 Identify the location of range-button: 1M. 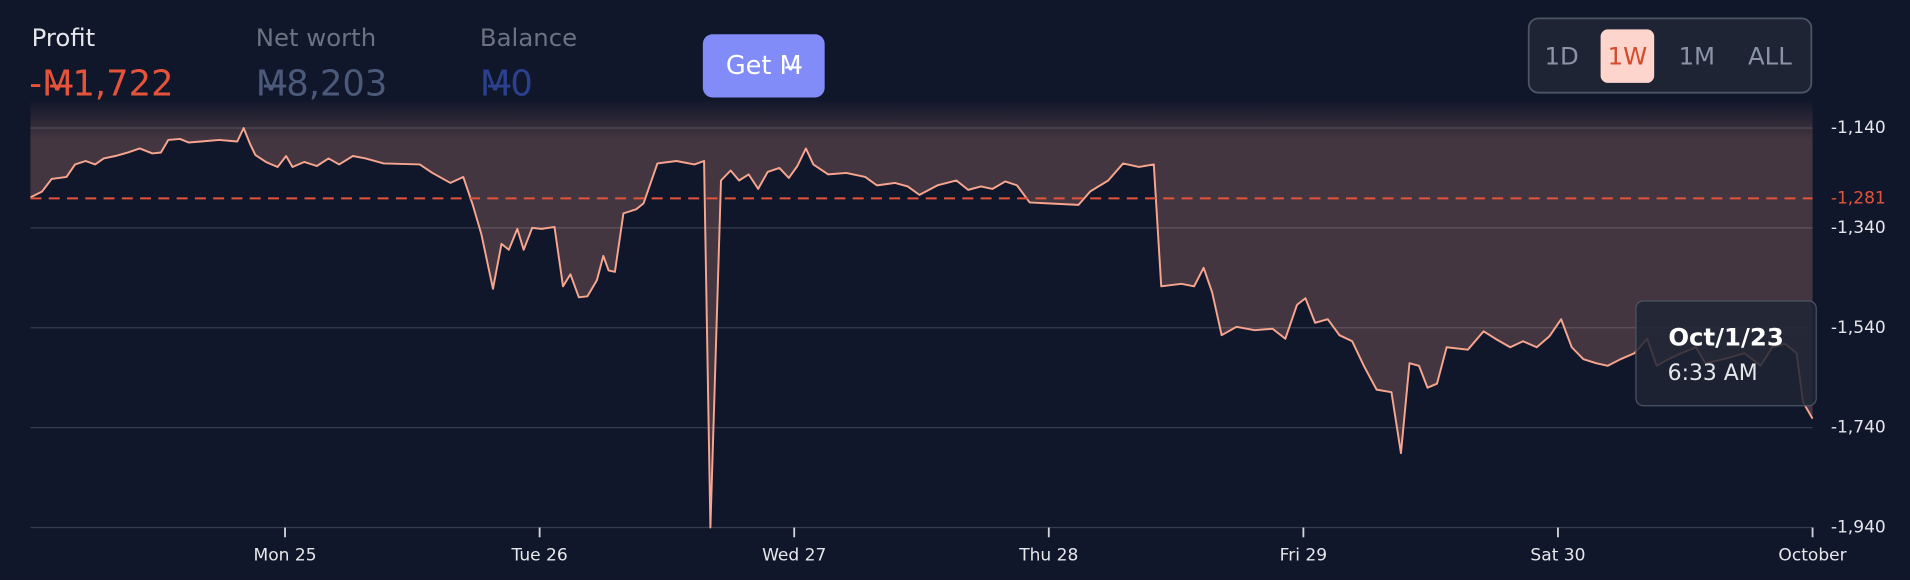
(1697, 55).